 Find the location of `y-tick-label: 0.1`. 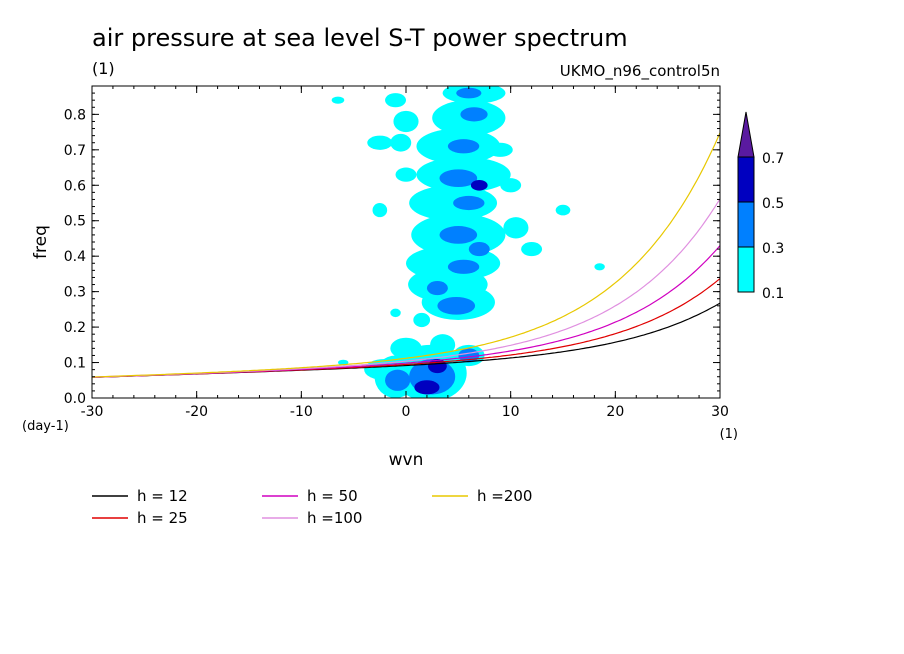

y-tick-label: 0.1 is located at coordinates (75, 364).